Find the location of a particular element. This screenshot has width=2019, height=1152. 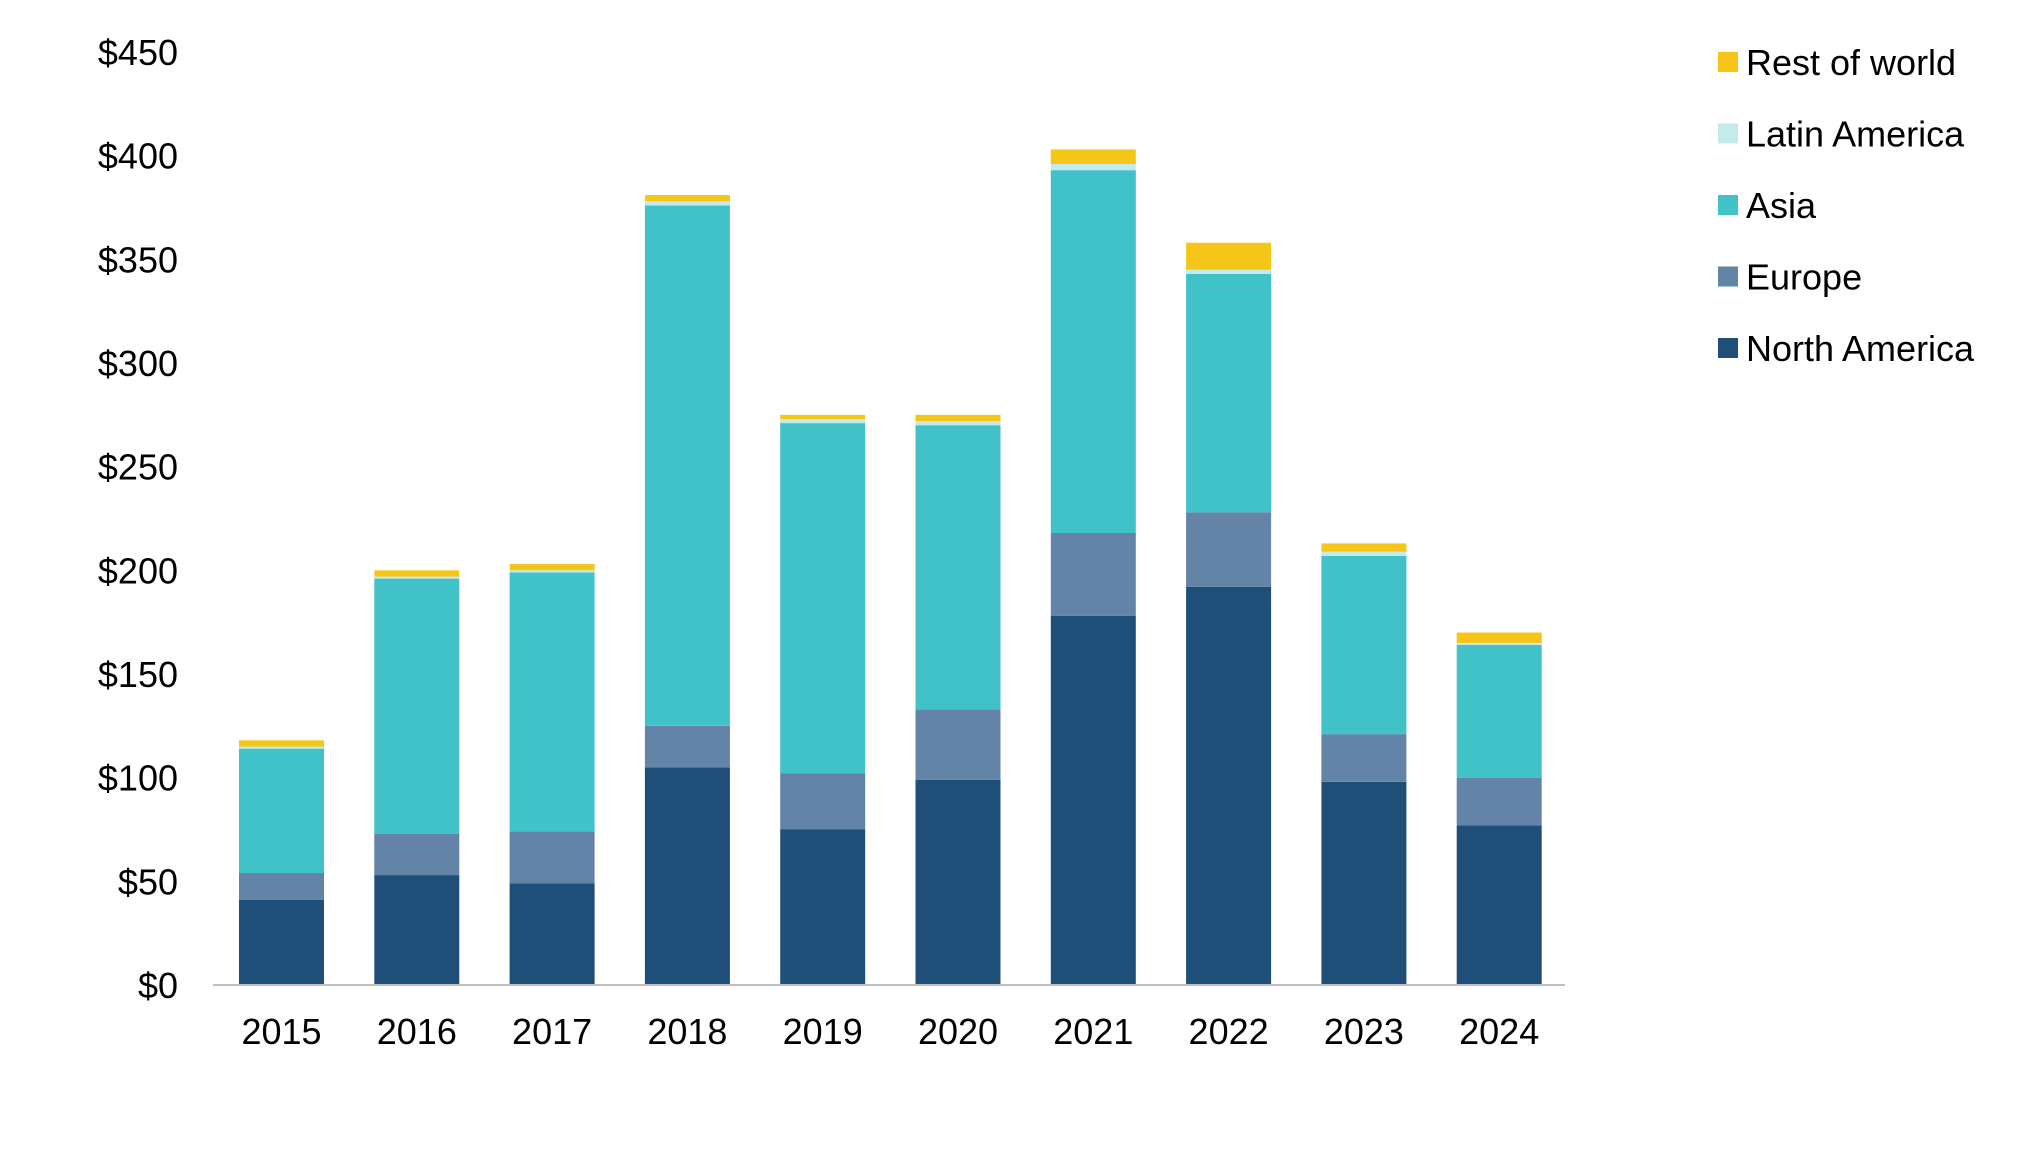

x-tick-label: 2018 is located at coordinates (687, 1031).